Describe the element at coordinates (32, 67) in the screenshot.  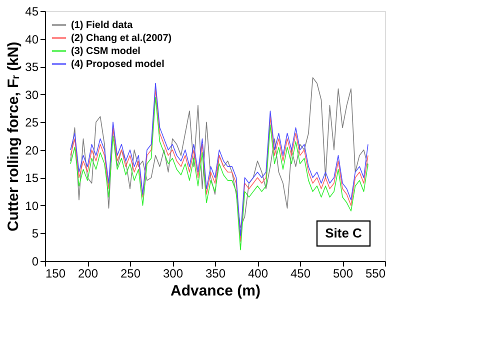
I see `y-tick-label: 35` at that location.